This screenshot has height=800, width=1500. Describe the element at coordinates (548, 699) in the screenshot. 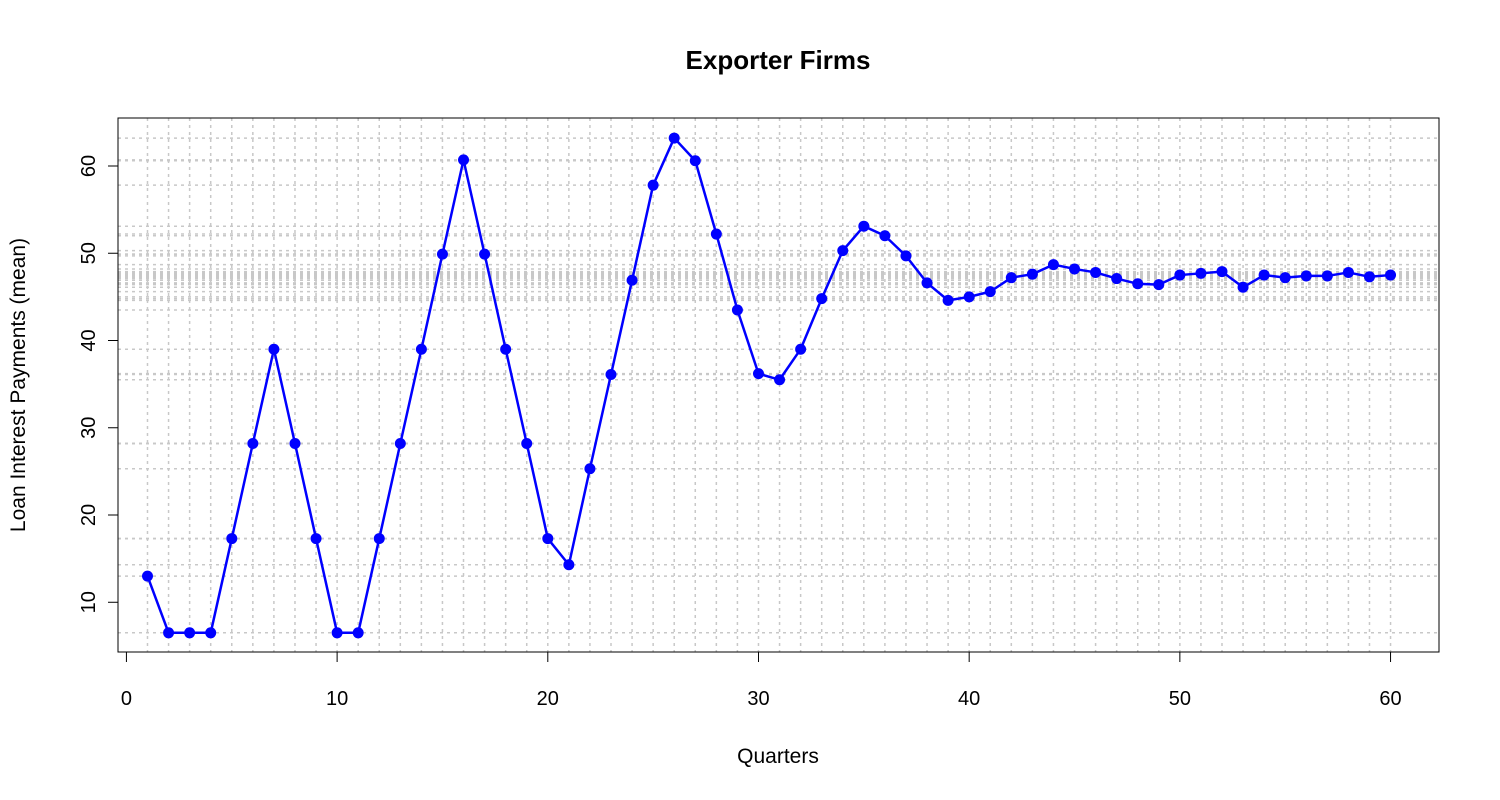

I see `x-tick-label: 20` at that location.